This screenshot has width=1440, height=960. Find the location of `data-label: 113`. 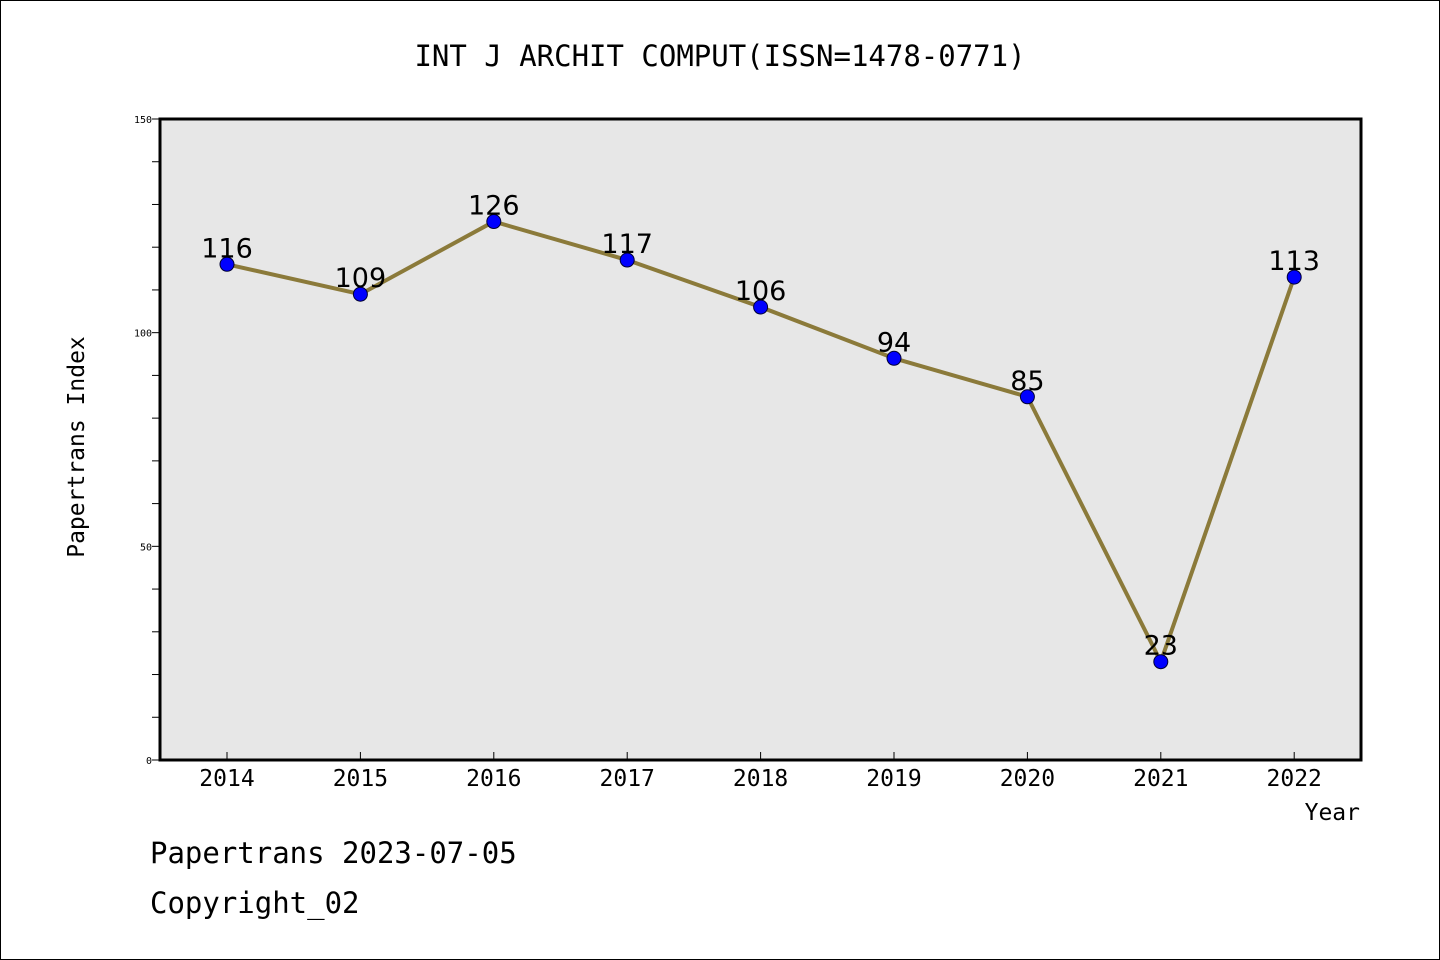

data-label: 113 is located at coordinates (1294, 261).